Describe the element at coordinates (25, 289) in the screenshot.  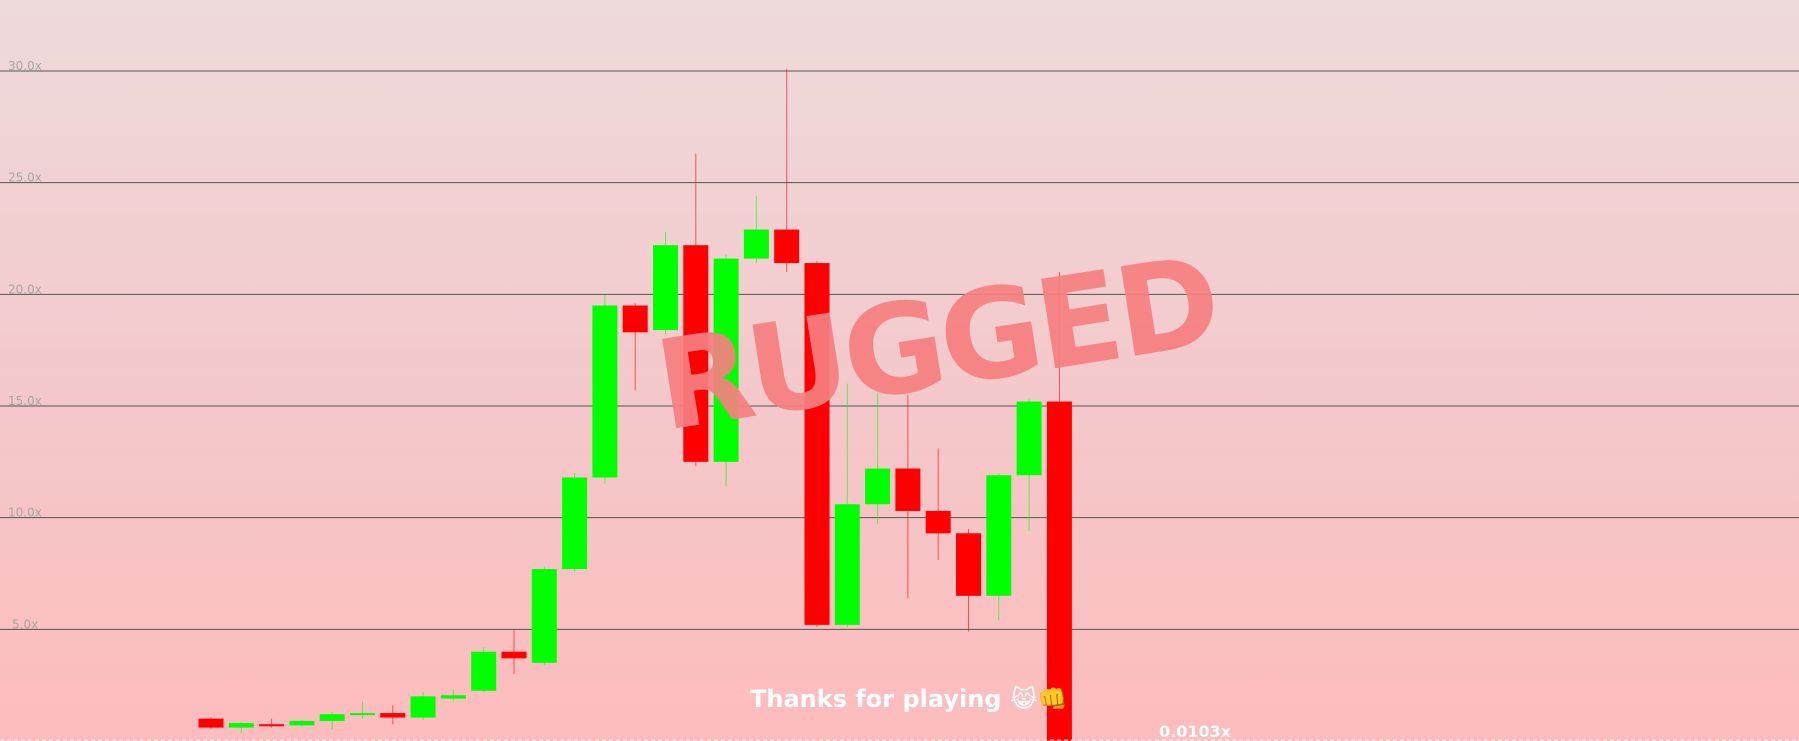
I see `y-tick-label: 20.0x` at that location.